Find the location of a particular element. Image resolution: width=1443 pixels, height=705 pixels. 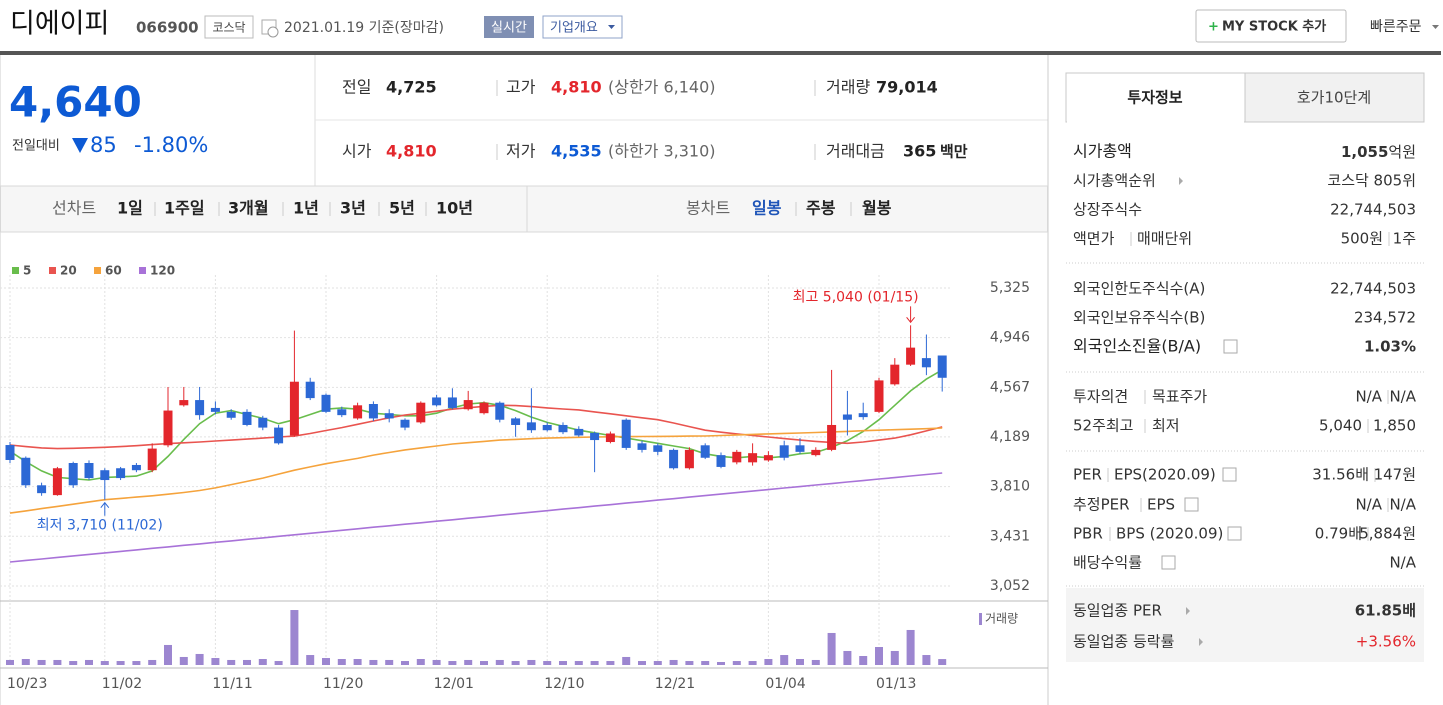

info-value: N/A is located at coordinates (1402, 563).